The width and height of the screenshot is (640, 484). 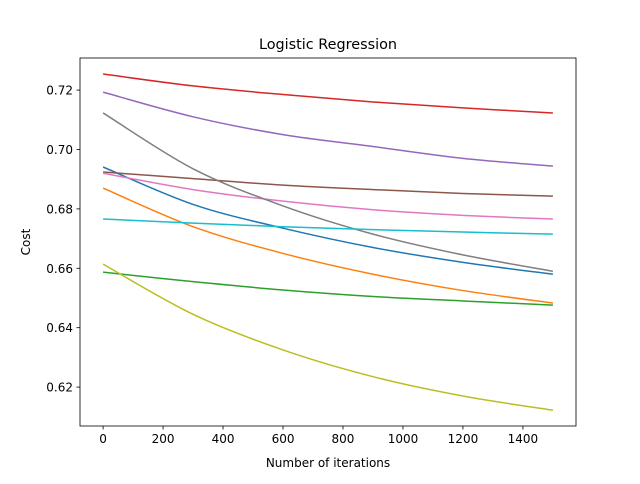 I want to click on x-tick-label: 1200, so click(x=463, y=439).